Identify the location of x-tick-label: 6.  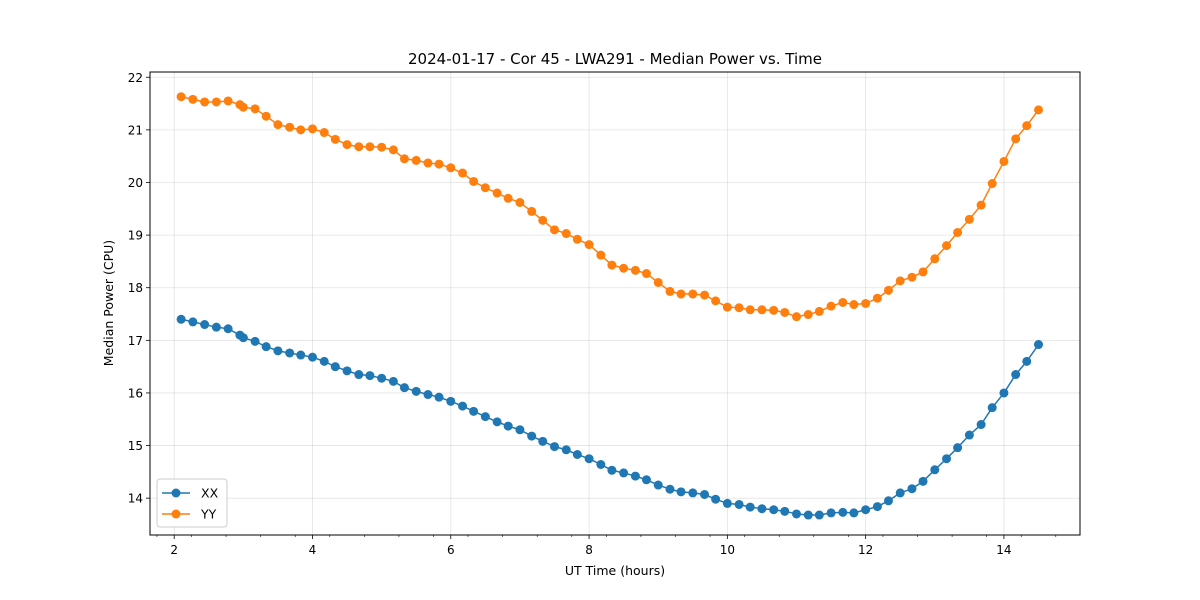
(451, 550).